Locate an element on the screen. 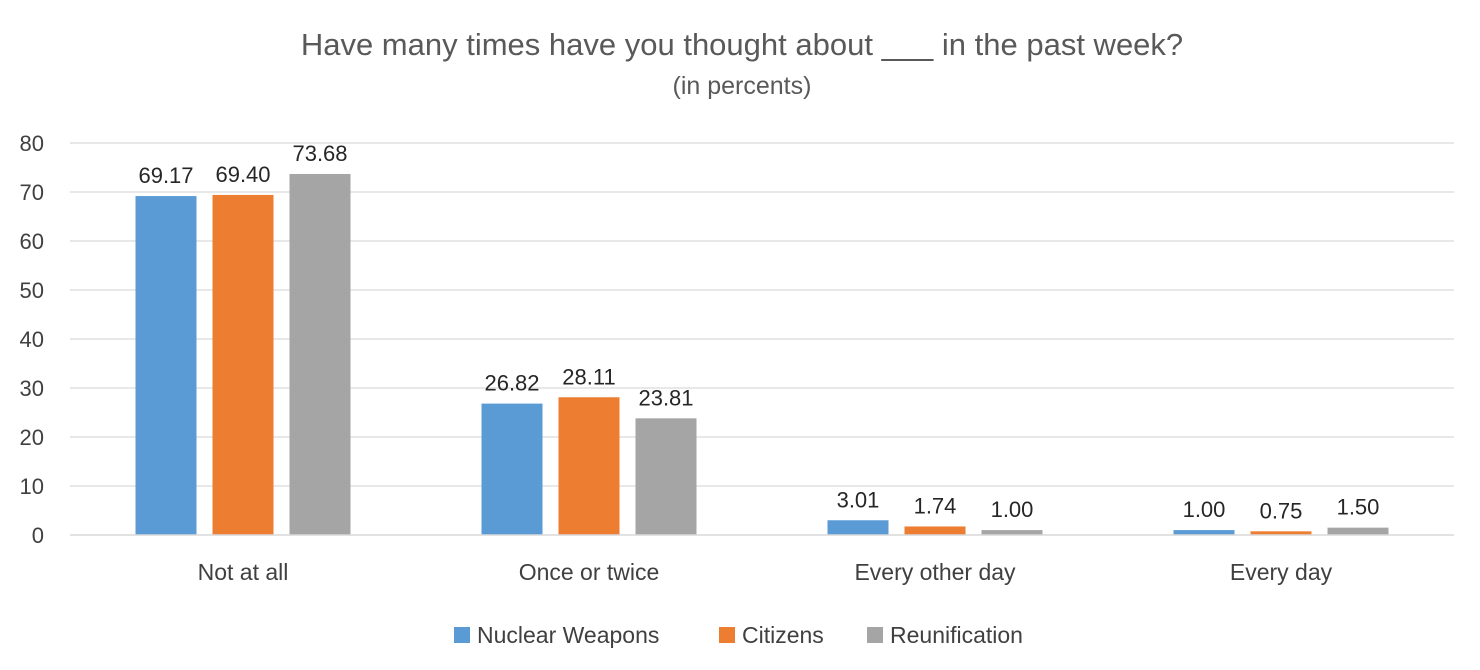  data-label: 73.68 is located at coordinates (319, 153).